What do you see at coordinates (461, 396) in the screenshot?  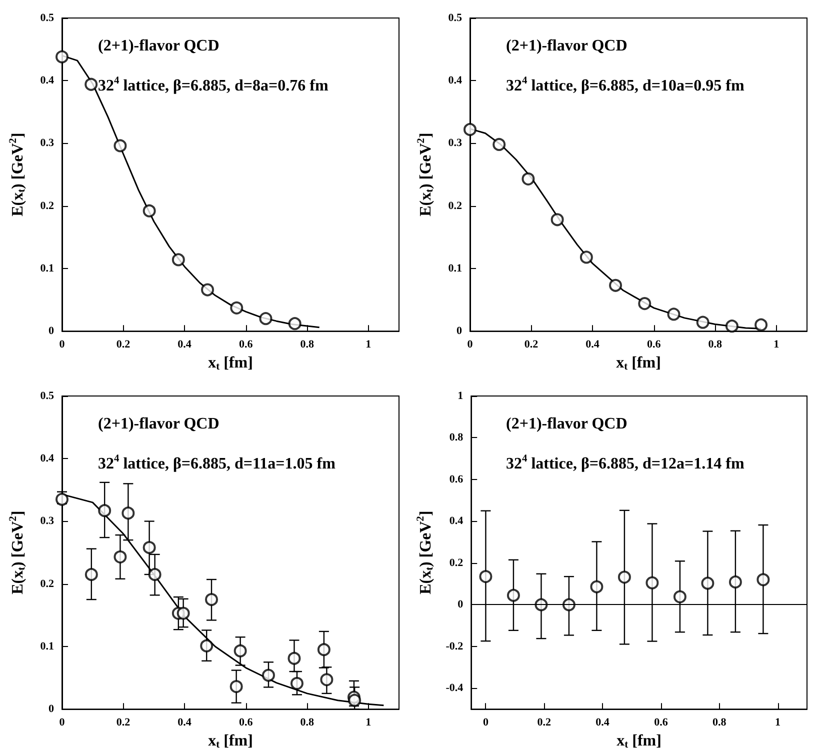 I see `y-tick-label: 1` at bounding box center [461, 396].